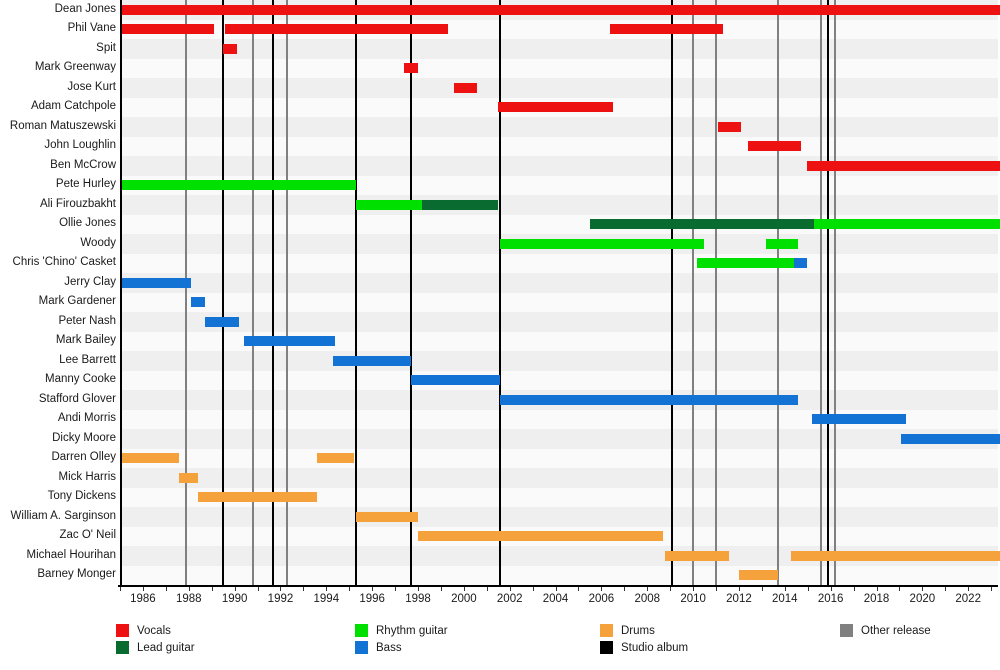  What do you see at coordinates (73, 106) in the screenshot?
I see `row-label-adam-catchpole: Adam Catchpole` at bounding box center [73, 106].